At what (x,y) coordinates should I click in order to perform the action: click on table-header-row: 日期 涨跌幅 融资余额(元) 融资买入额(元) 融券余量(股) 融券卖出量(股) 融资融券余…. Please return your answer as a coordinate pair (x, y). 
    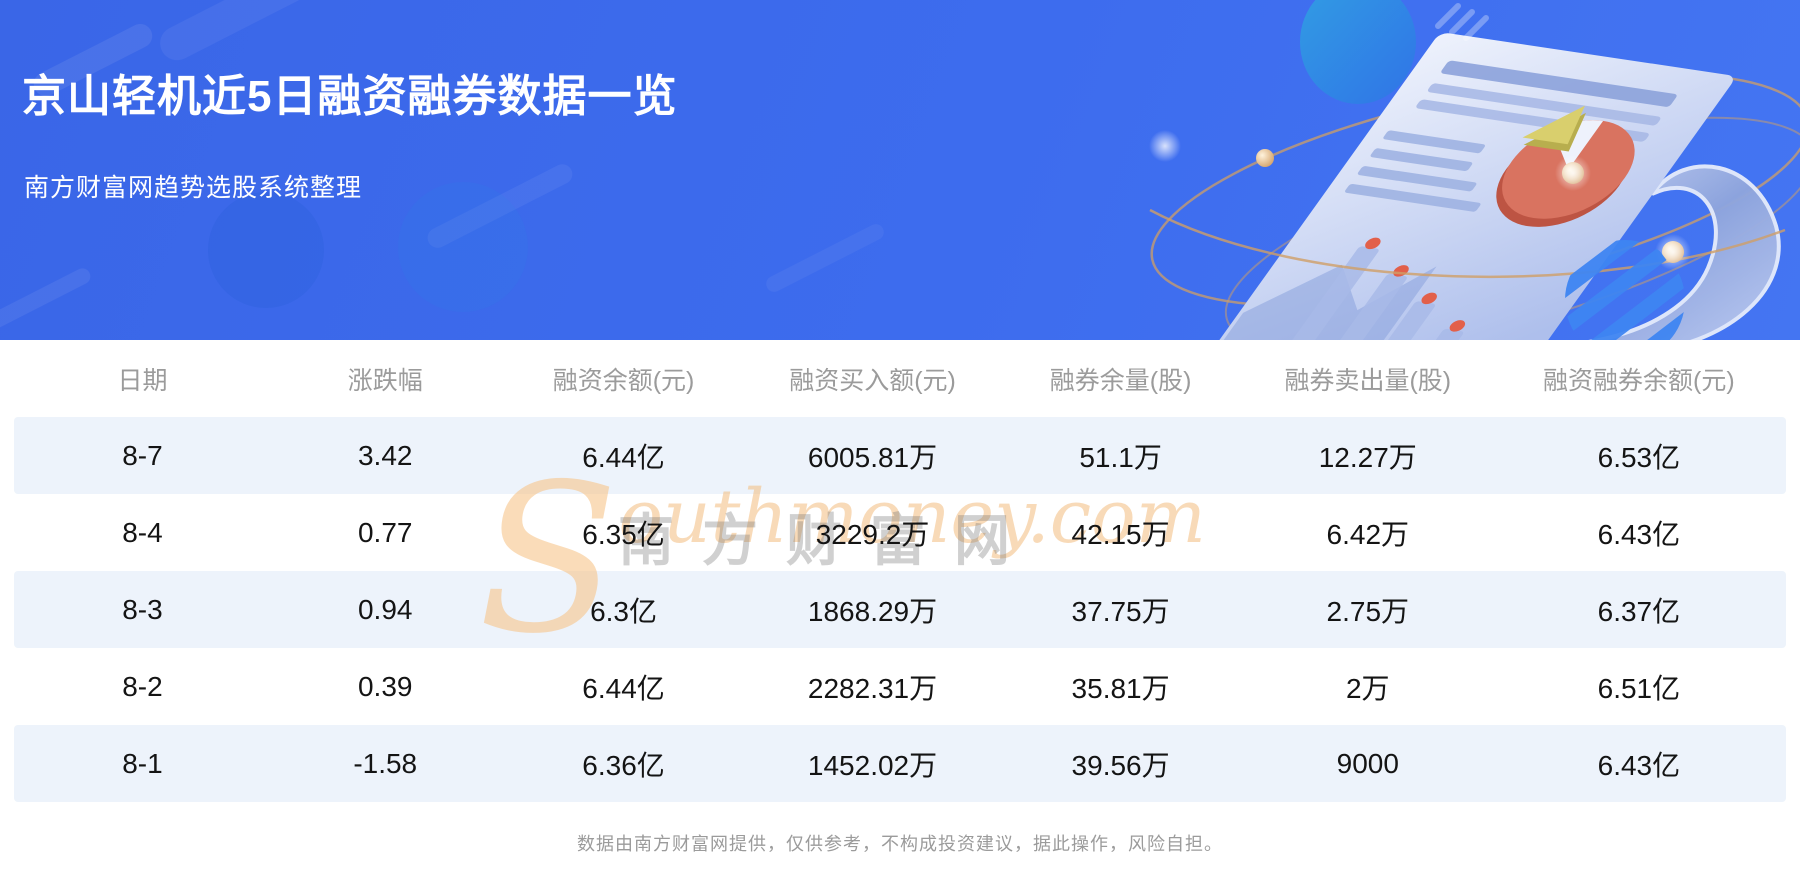
    Looking at the image, I should click on (900, 378).